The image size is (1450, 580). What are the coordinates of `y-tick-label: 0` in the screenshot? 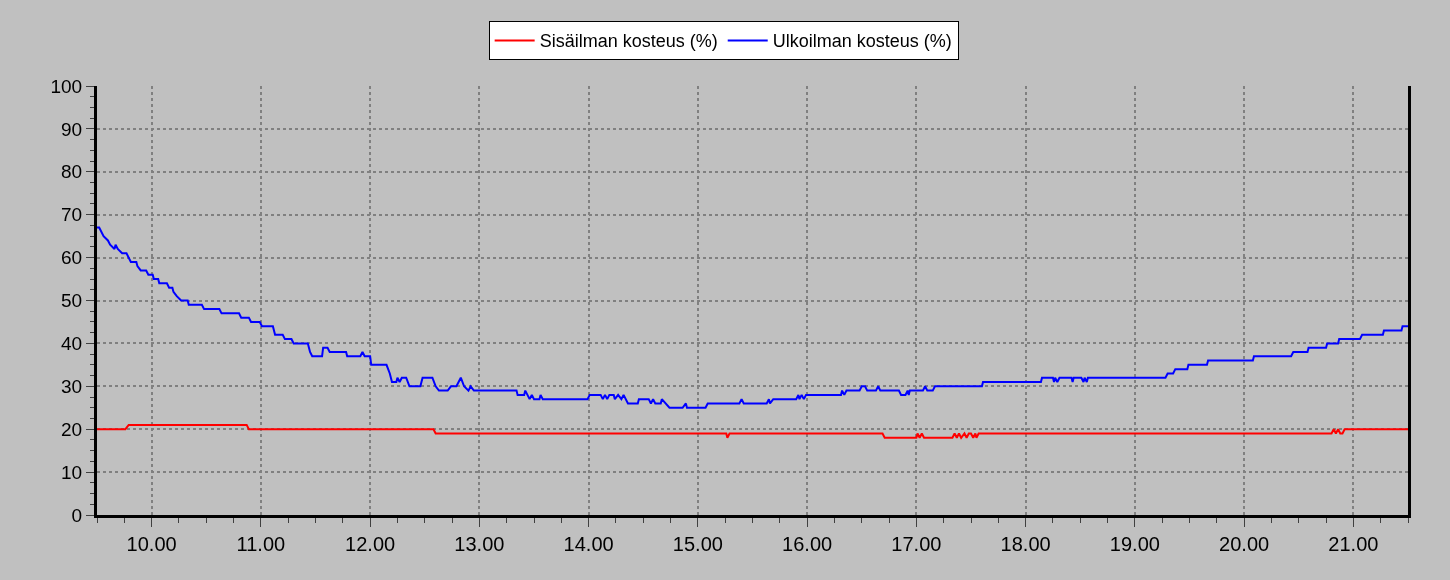 It's located at (77, 515).